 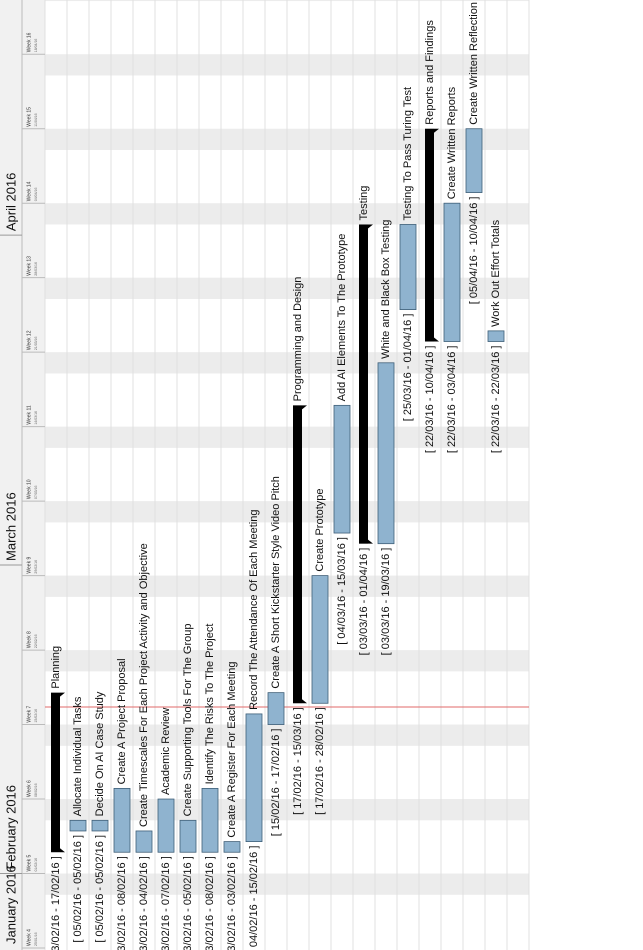 What do you see at coordinates (36, 269) in the screenshot?
I see `week-date: 28/03/16` at bounding box center [36, 269].